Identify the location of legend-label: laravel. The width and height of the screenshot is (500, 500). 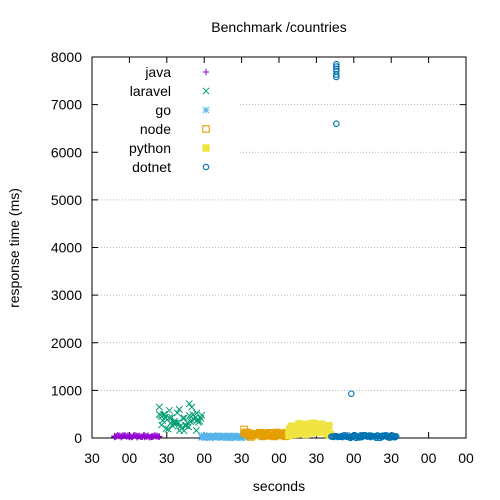
(150, 91).